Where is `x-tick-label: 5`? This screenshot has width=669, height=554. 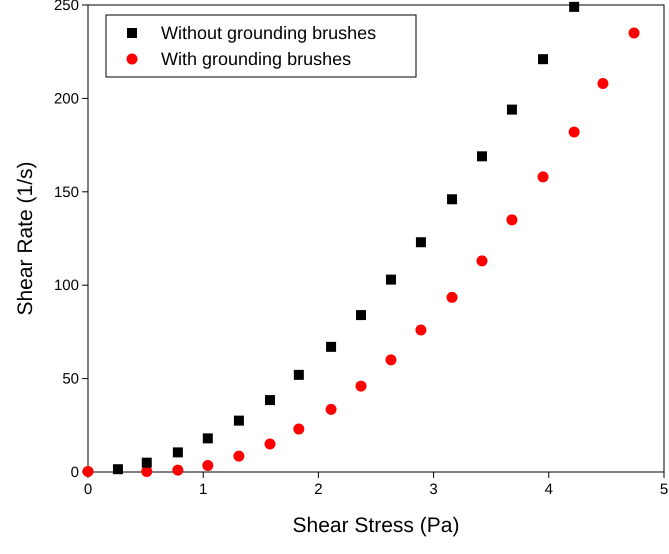
x-tick-label: 5 is located at coordinates (664, 489).